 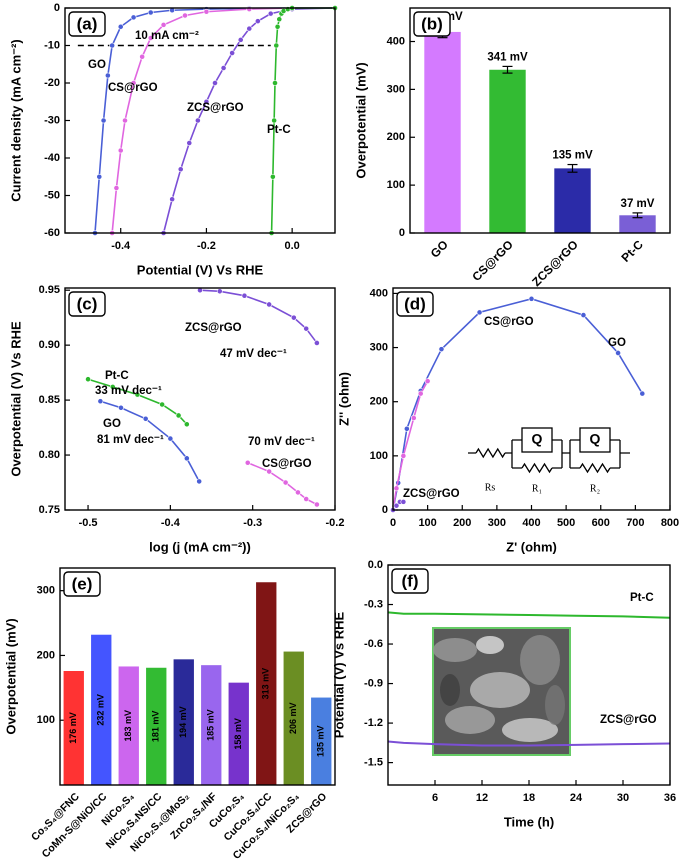 What do you see at coordinates (633, 251) in the screenshot?
I see `x-tick-label: Pt-C` at bounding box center [633, 251].